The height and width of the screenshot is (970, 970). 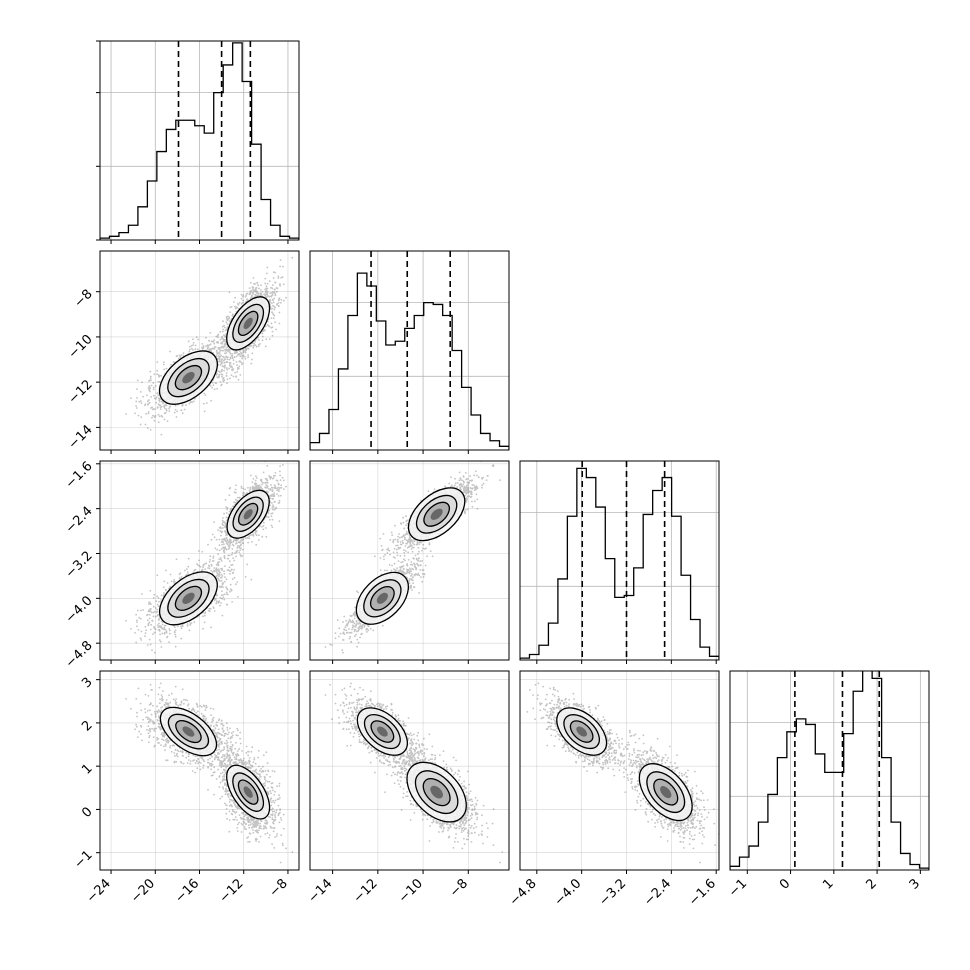 I want to click on panel-3-3: −1 0 1 2 3, so click(x=828, y=785).